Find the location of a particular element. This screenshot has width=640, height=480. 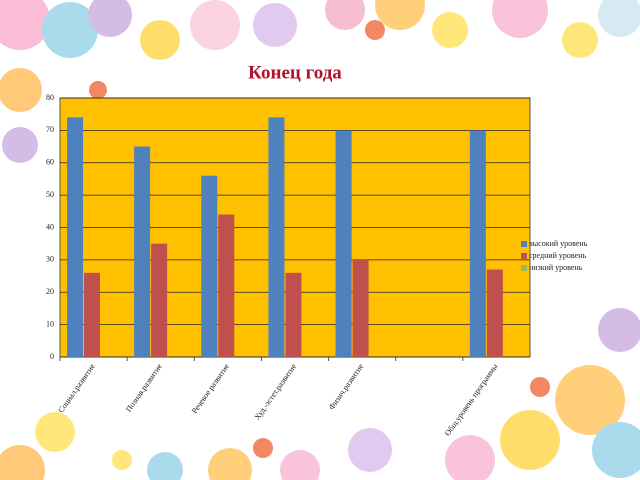

y-tick-label: 60 is located at coordinates (50, 162).